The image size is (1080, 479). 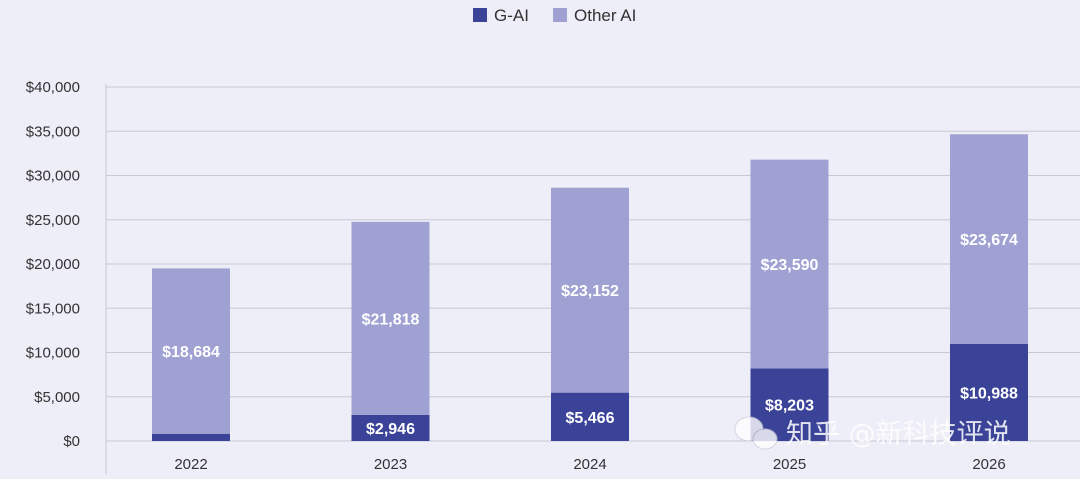 I want to click on bar-other-ai-2024, so click(x=590, y=290).